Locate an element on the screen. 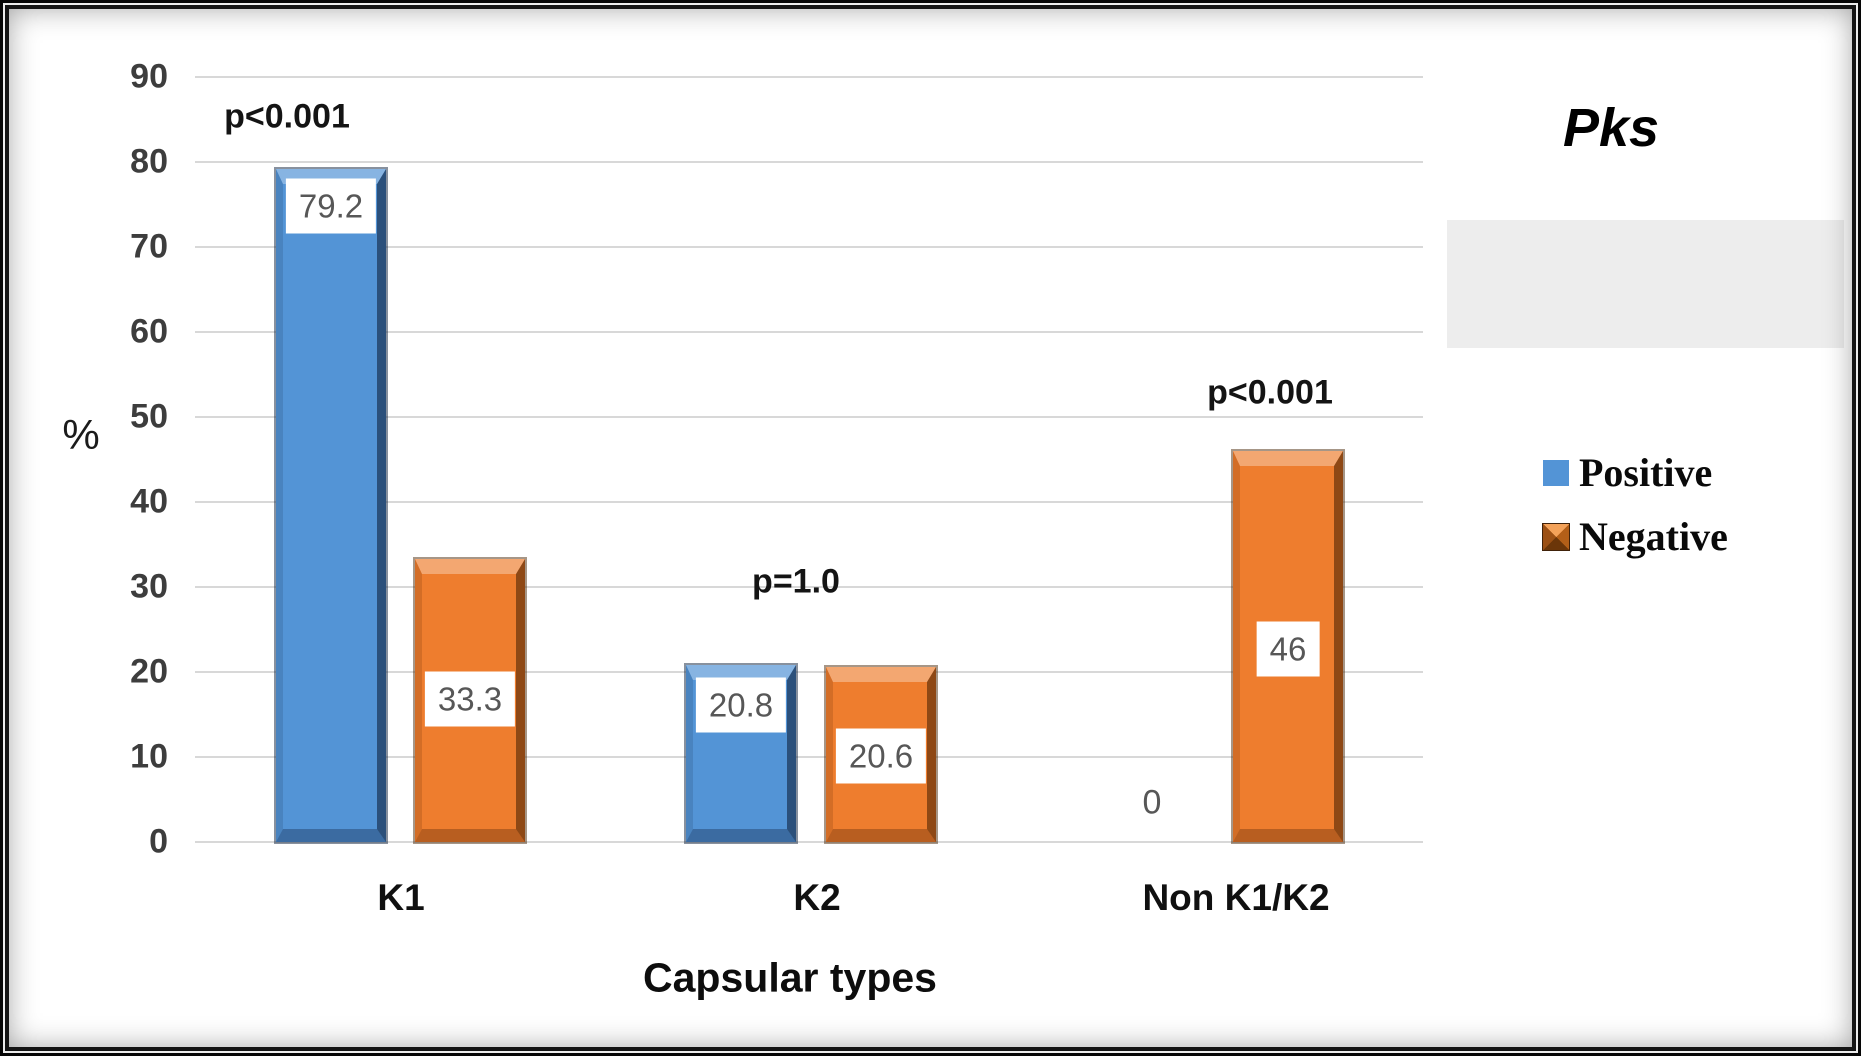  legend-label-negative: Negative is located at coordinates (1653, 536).